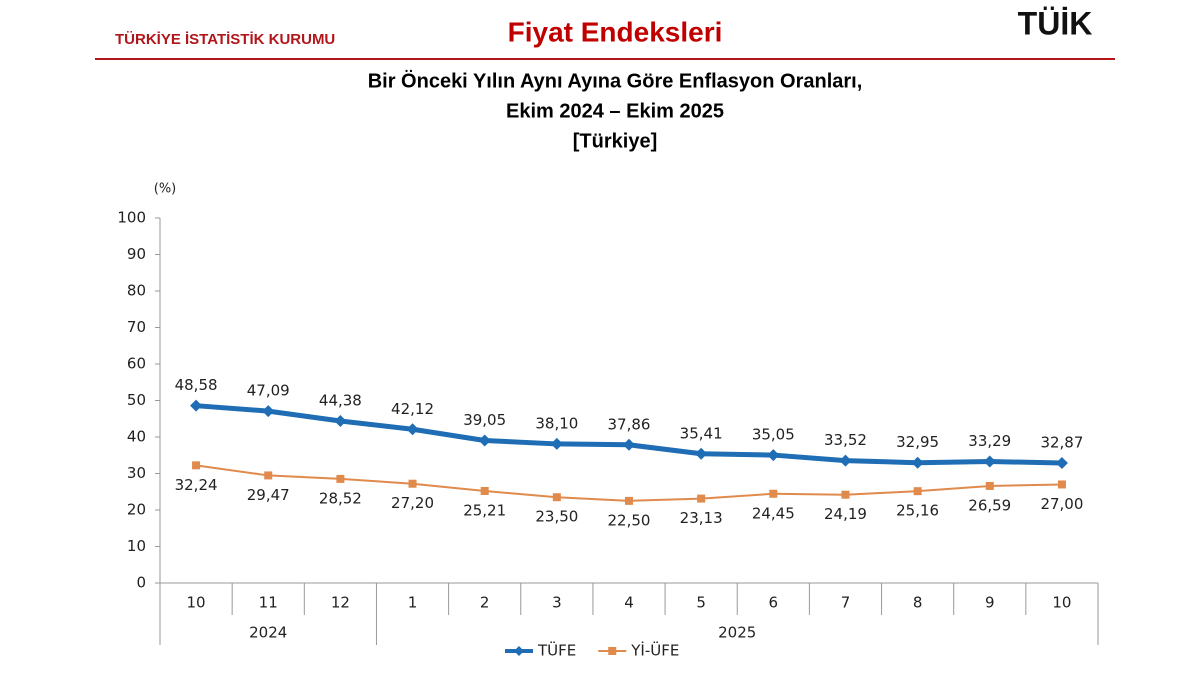  Describe the element at coordinates (615, 111) in the screenshot. I see `chart-title: Ekim 2024 – Ekim 2025` at that location.